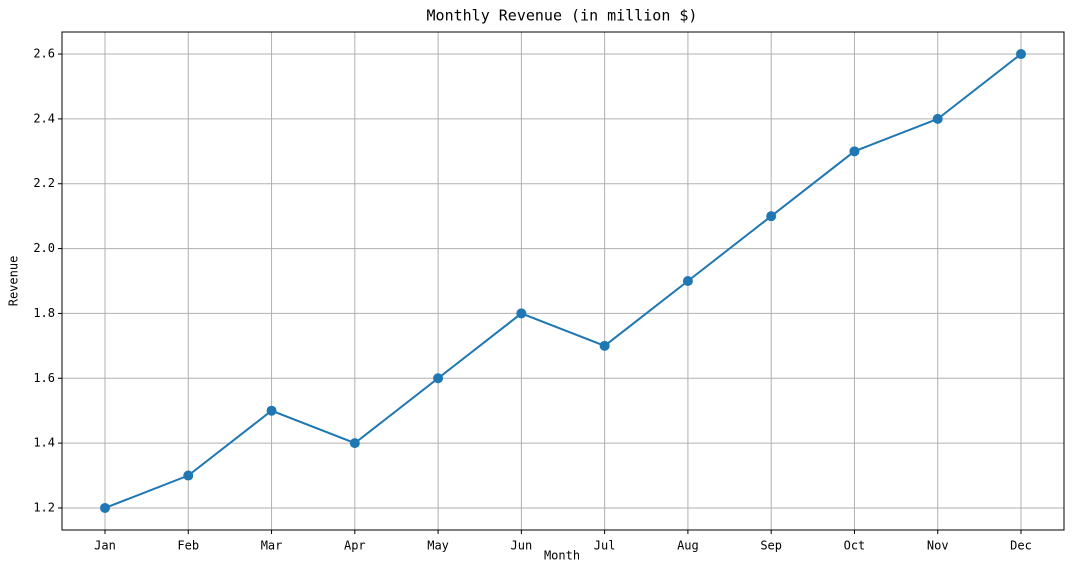 Image resolution: width=1080 pixels, height=562 pixels. Describe the element at coordinates (522, 546) in the screenshot. I see `x-tick-label: Jun` at that location.